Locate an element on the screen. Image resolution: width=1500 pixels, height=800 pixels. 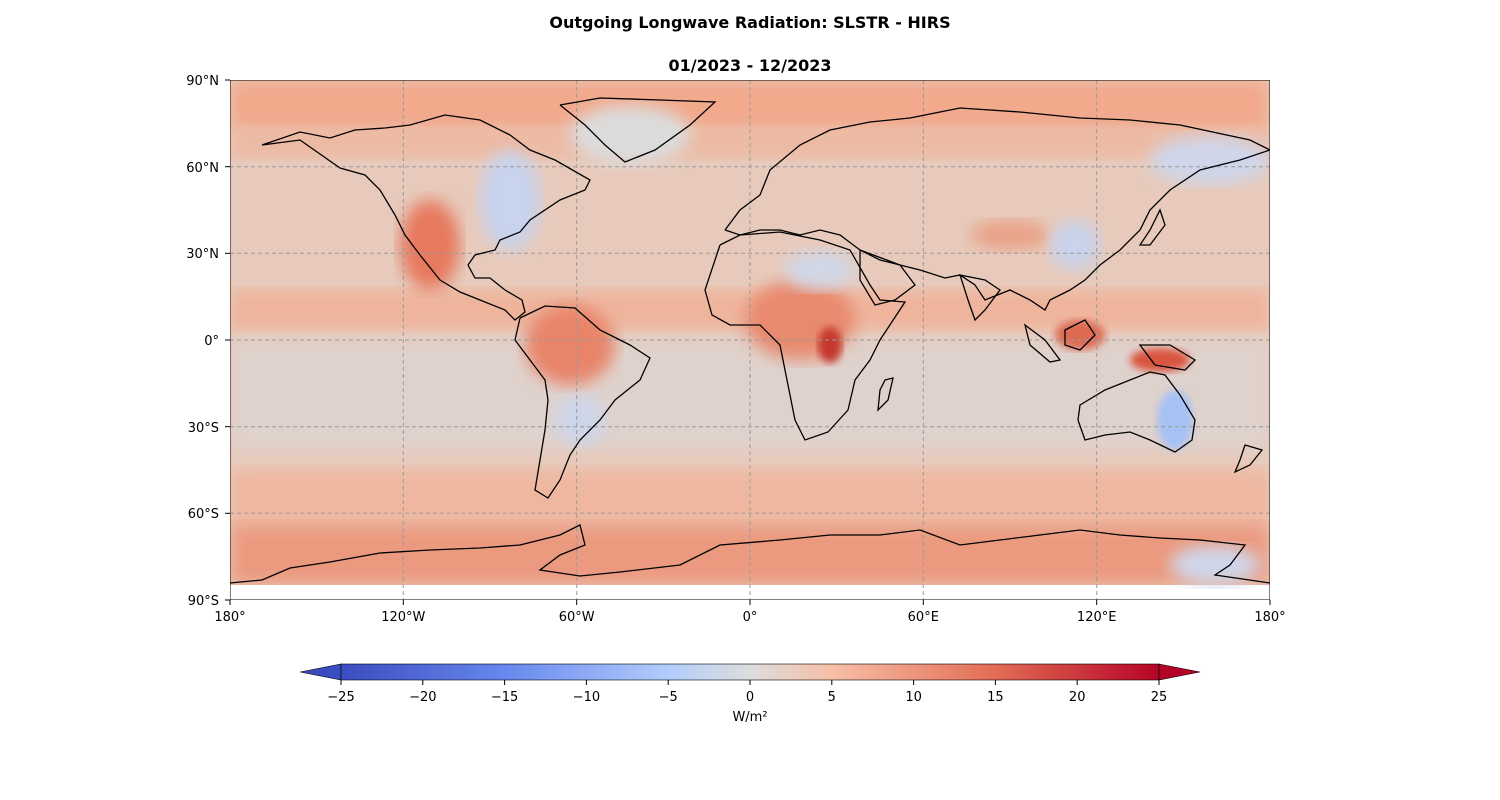
colorbar-tick-label: 10 is located at coordinates (913, 697).